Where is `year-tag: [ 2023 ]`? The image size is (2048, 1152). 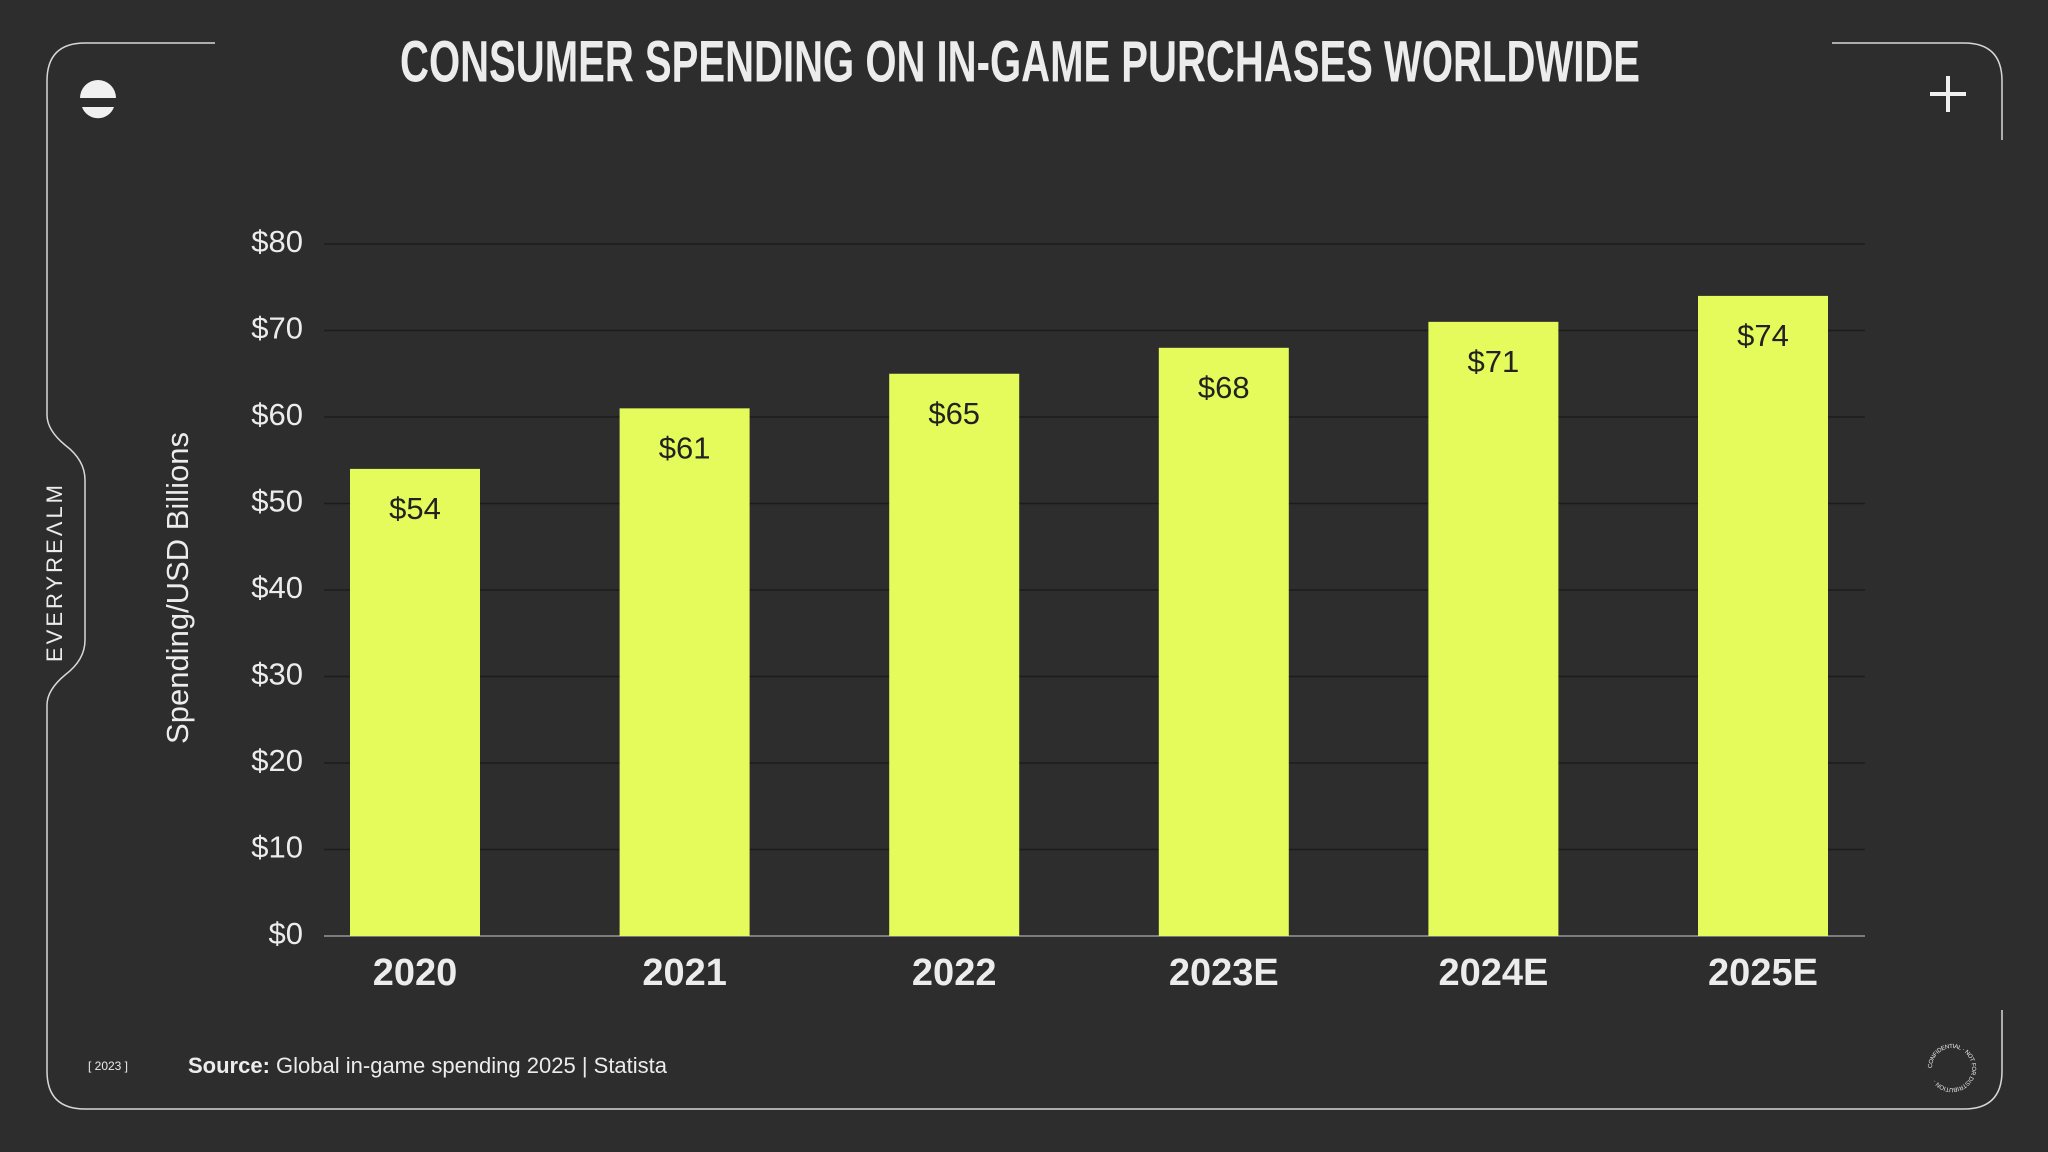 year-tag: [ 2023 ] is located at coordinates (108, 1066).